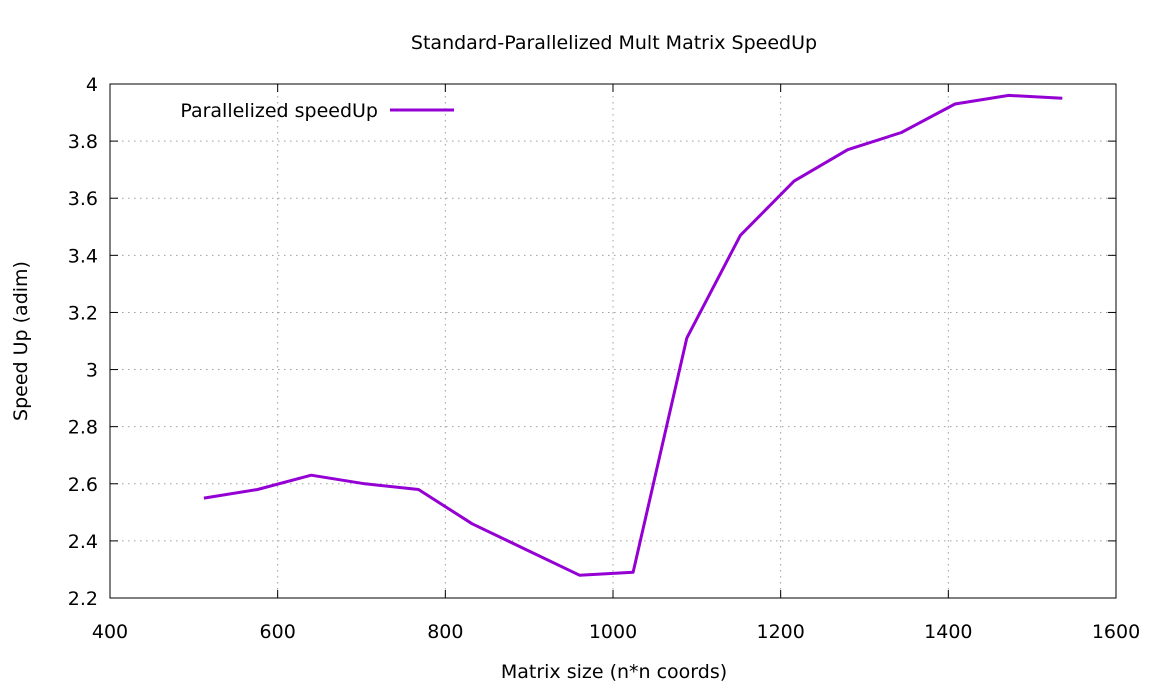  What do you see at coordinates (21, 341) in the screenshot?
I see `y-axis-title: Speed Up (adim)` at bounding box center [21, 341].